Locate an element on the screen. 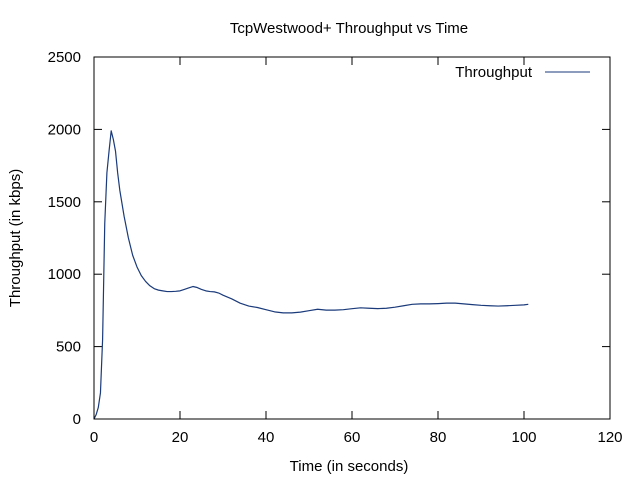 The image size is (640, 480). x-tick-label: 120 is located at coordinates (609, 437).